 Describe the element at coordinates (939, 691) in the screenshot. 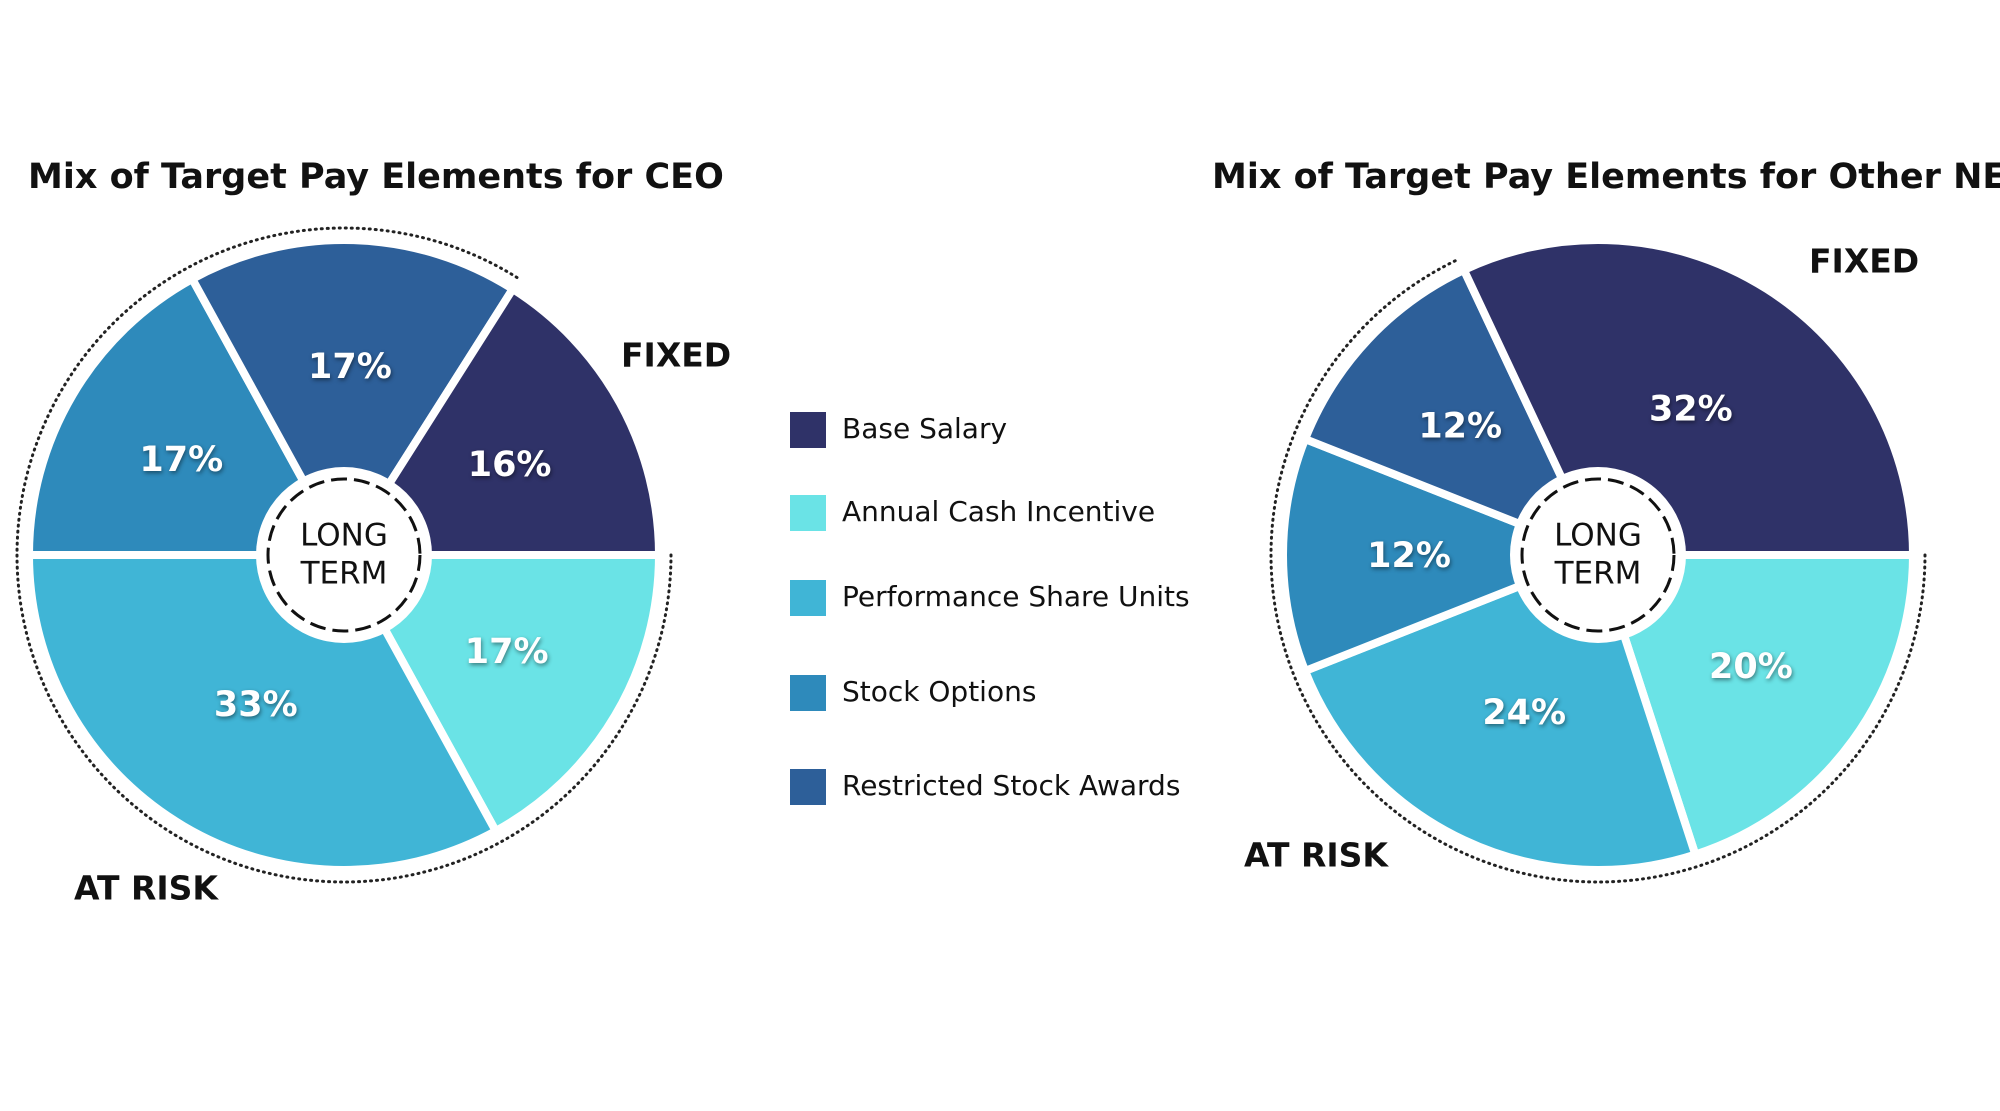

I see `legend-label: Stock Options` at that location.